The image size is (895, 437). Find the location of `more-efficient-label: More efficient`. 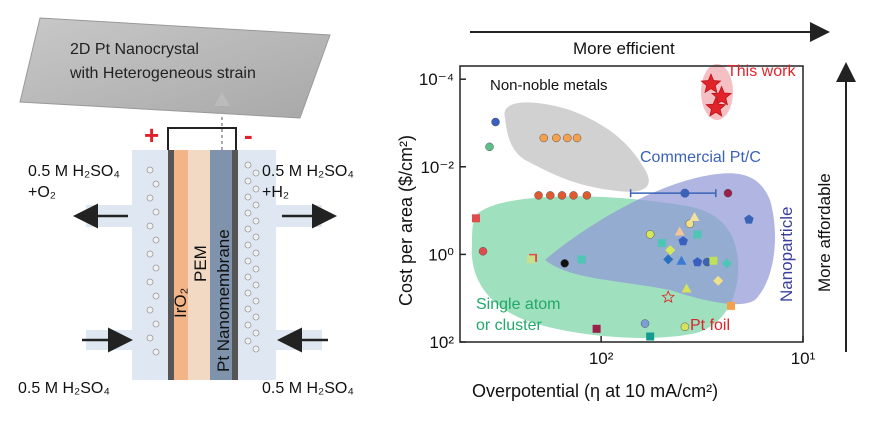

more-efficient-label: More efficient is located at coordinates (624, 48).